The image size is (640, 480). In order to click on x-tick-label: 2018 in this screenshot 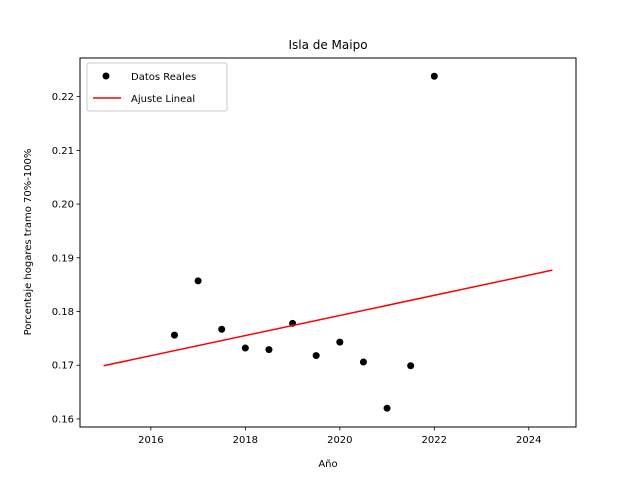, I will do `click(245, 440)`.